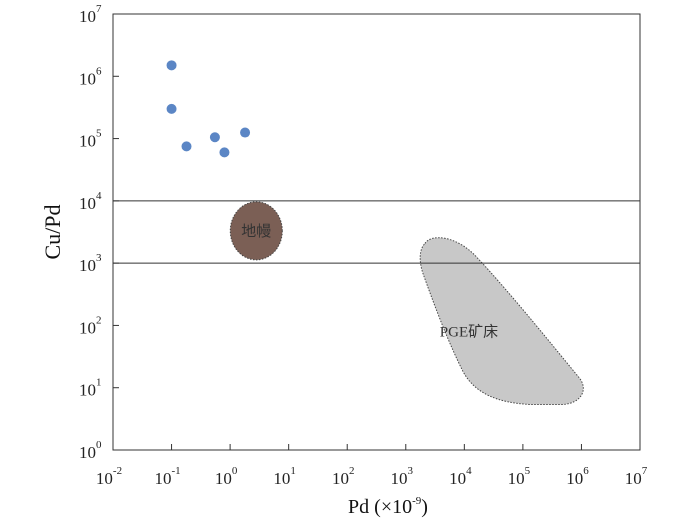 The image size is (700, 524). I want to click on reference-lines, so click(376, 232).